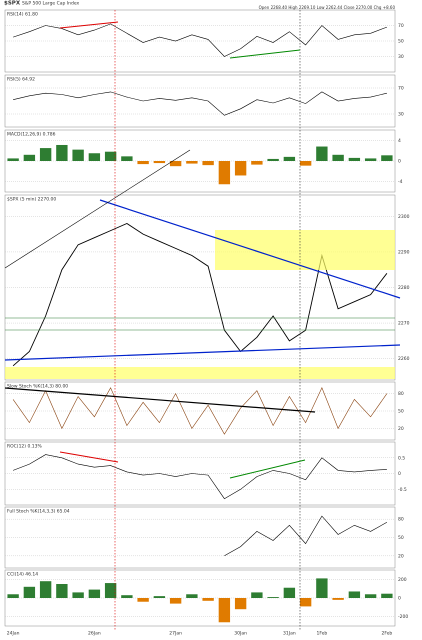 The image size is (422, 640). Describe the element at coordinates (22, 15) in the screenshot. I see `panel-title: RSI(14) 61.80` at that location.